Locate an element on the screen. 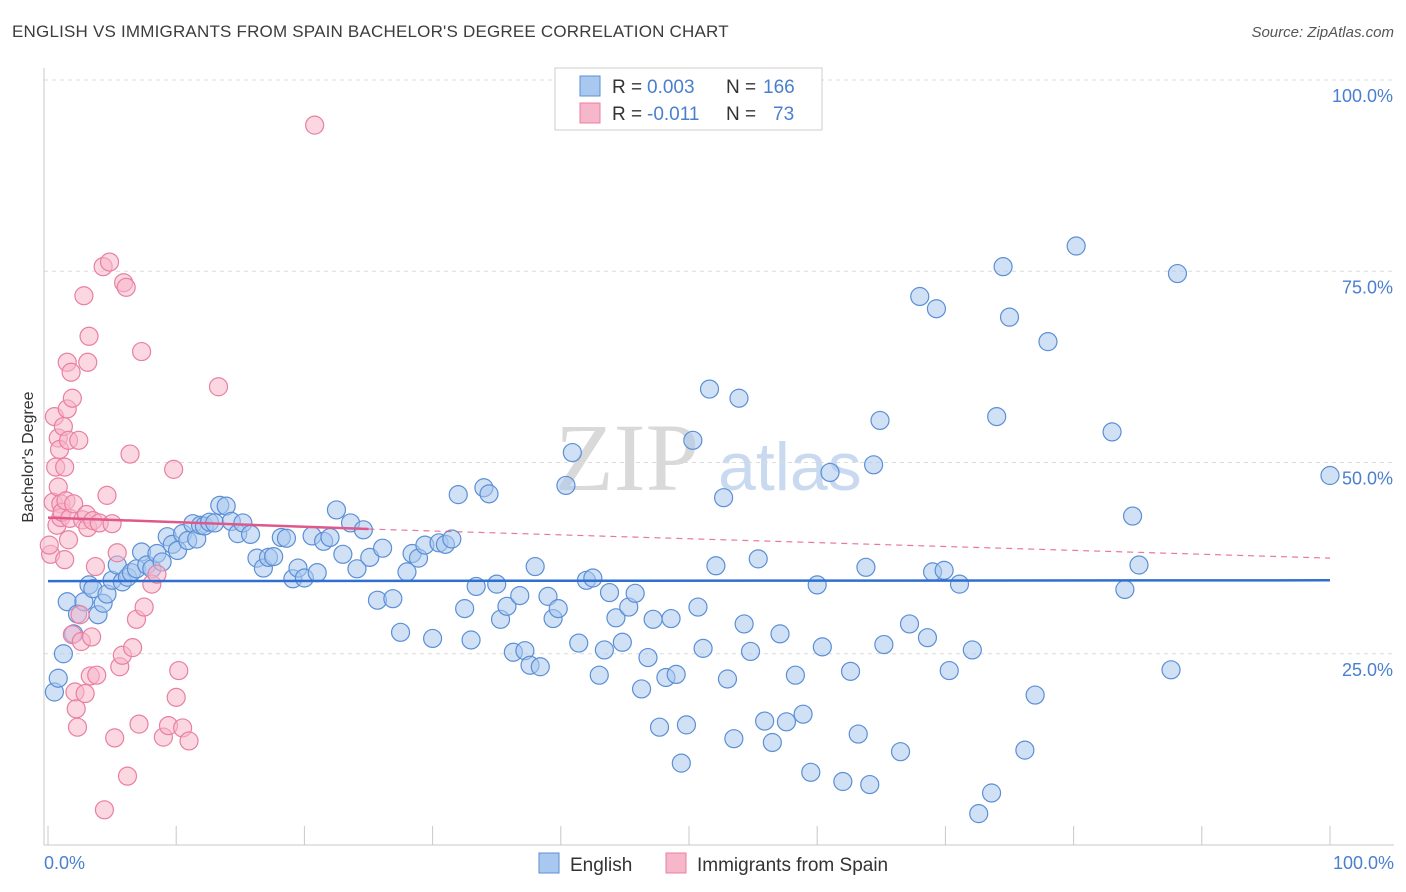 The image size is (1406, 892). y-axis-label: Bachelor's Degree is located at coordinates (28, 456).